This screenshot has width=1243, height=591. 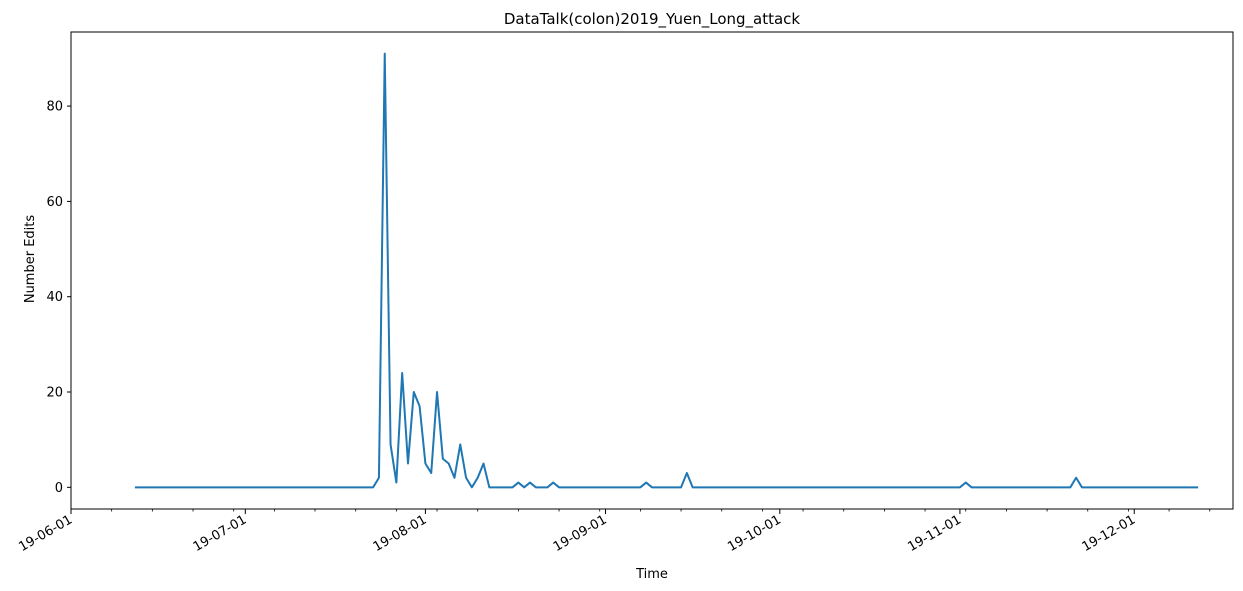 What do you see at coordinates (59, 488) in the screenshot?
I see `y-tick-label: 0` at bounding box center [59, 488].